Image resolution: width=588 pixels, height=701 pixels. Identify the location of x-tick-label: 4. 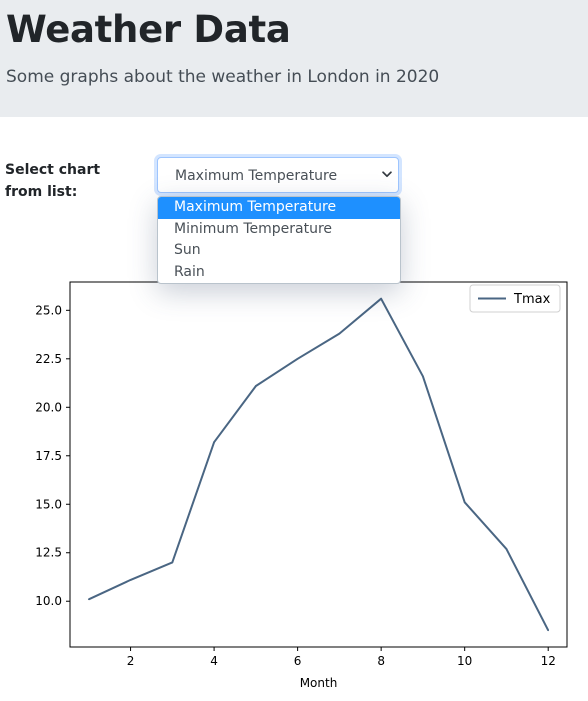
(214, 661).